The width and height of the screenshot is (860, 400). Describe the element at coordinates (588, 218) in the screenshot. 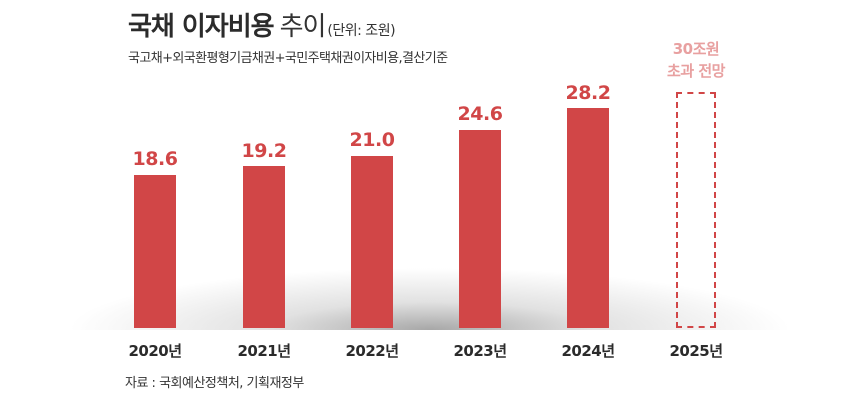

I see `bar-2024` at that location.